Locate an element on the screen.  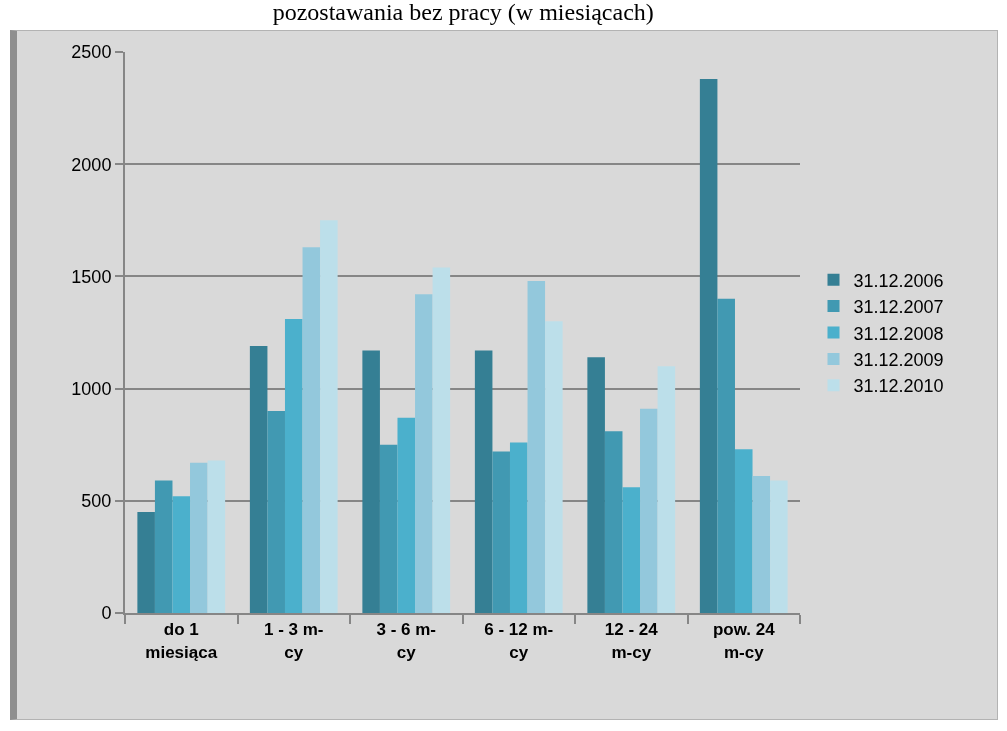
legend-label: 31.12.2010 is located at coordinates (898, 386).